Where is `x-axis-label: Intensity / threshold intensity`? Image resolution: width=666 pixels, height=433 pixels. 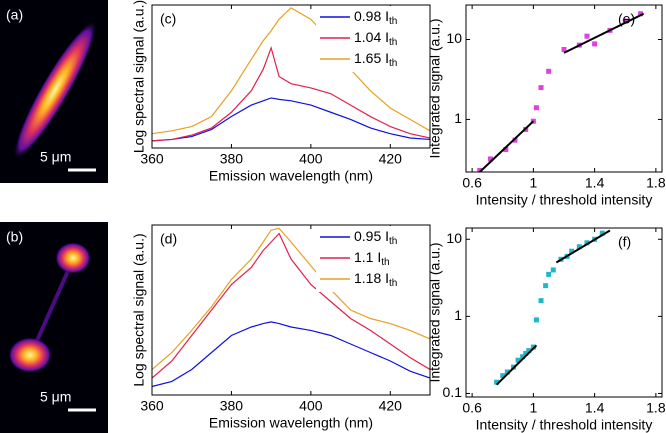
x-axis-label: Intensity / threshold intensity is located at coordinates (564, 425).